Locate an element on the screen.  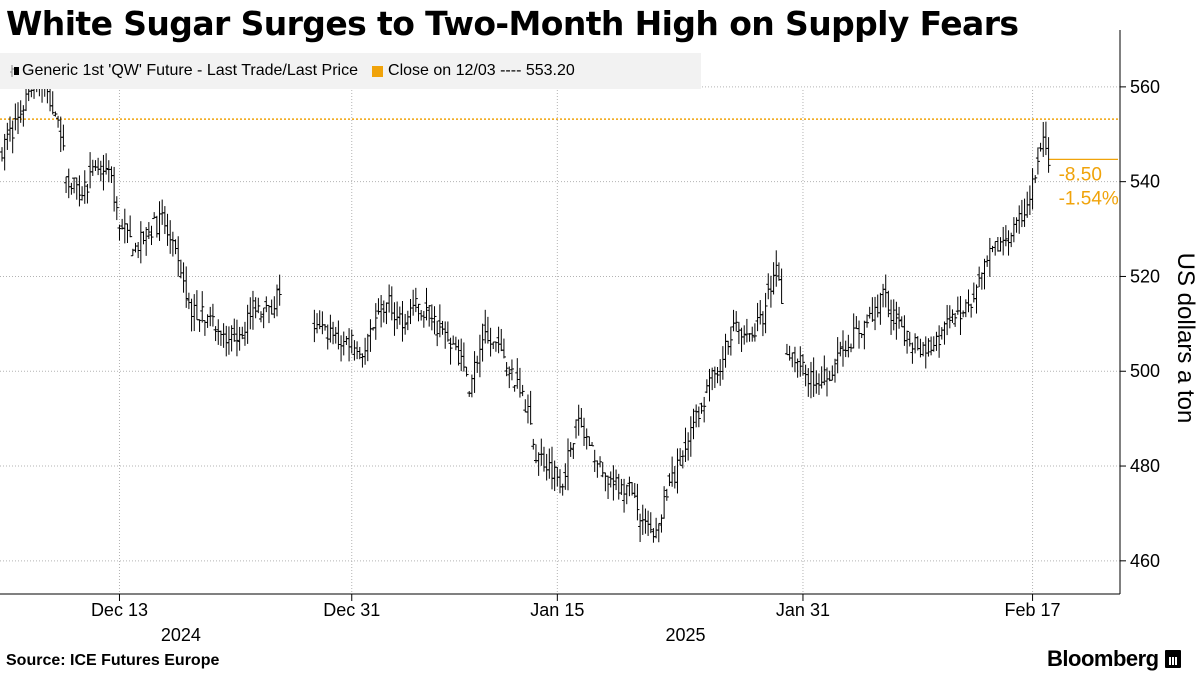
close-swatch-icon is located at coordinates (378, 71).